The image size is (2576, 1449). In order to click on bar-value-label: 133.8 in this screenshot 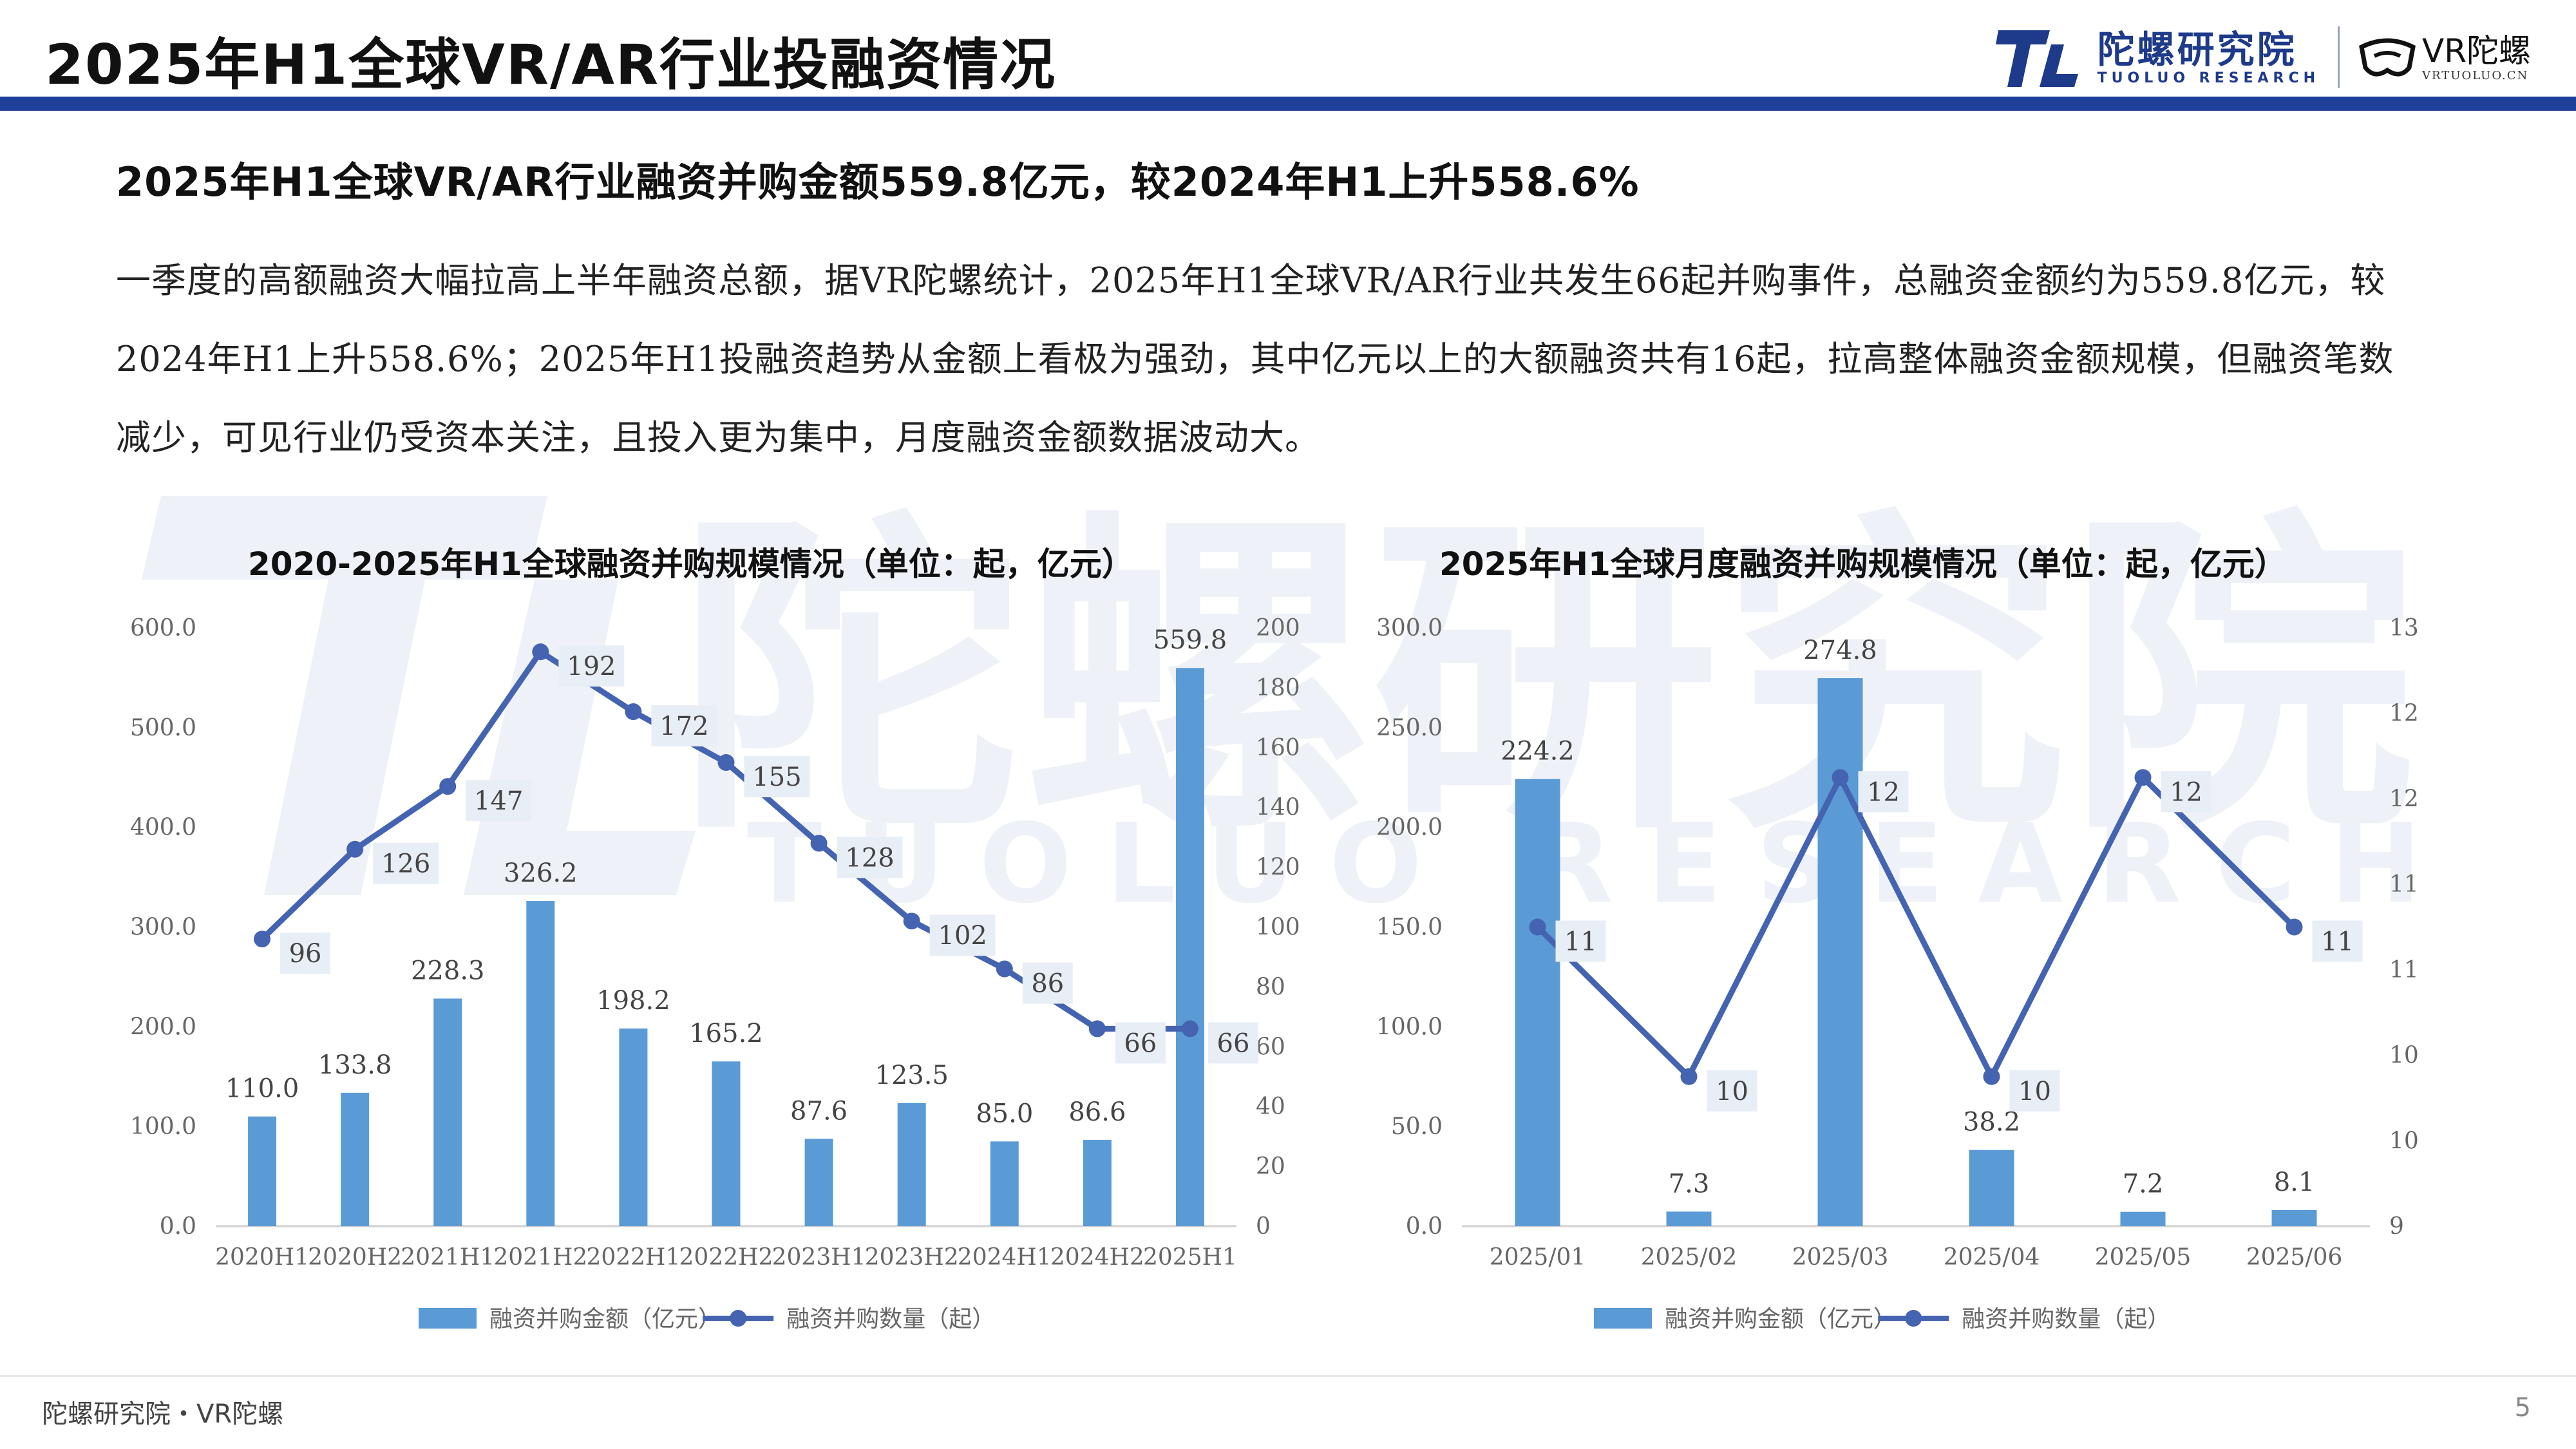, I will do `click(355, 1065)`.